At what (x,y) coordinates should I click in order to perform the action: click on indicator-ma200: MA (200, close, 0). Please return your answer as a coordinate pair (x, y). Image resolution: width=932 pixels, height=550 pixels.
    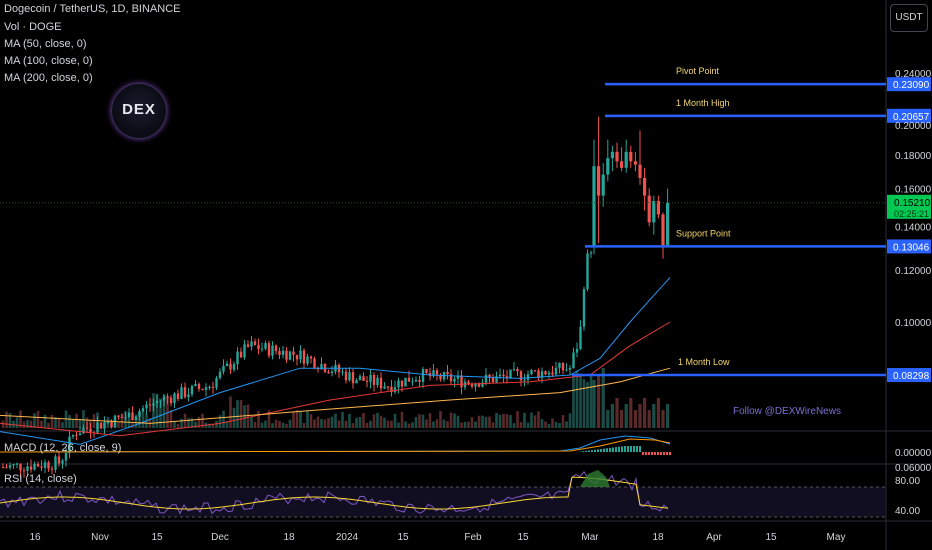
    Looking at the image, I should click on (48, 78).